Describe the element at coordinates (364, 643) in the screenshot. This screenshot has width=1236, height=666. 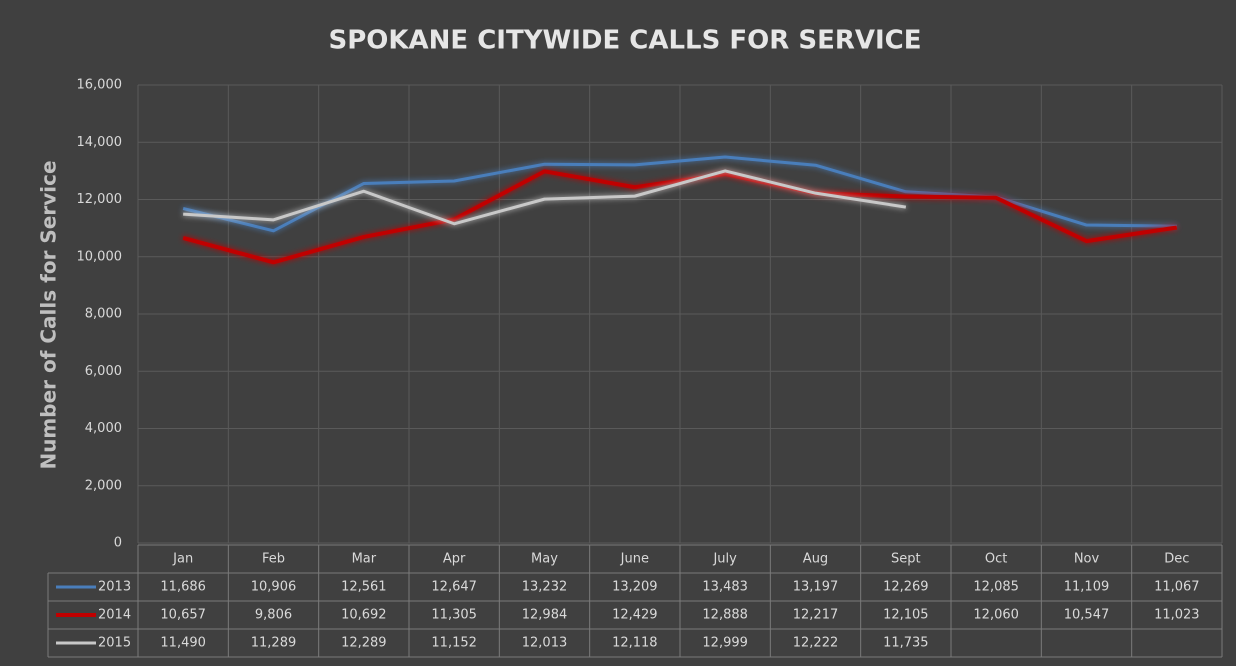
I see `table-value: 12,289` at that location.